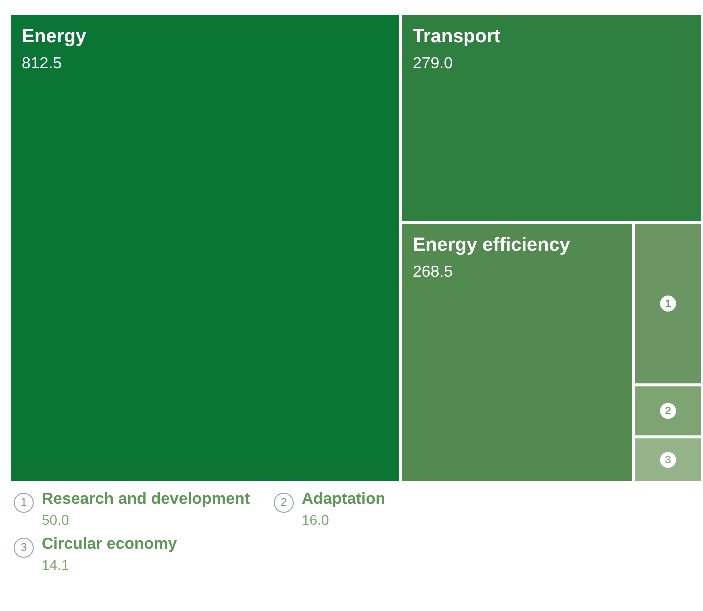  I want to click on data-label: 279.0, so click(433, 63).